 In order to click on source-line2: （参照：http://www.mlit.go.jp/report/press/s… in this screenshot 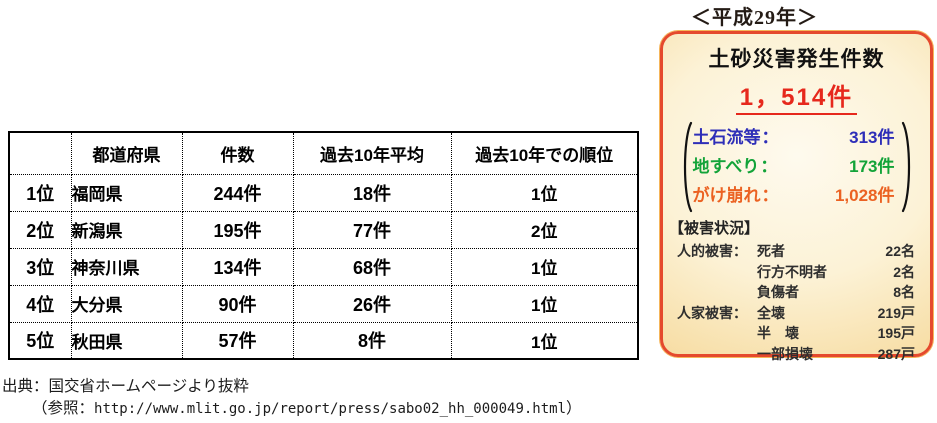, I will do `click(292, 409)`.